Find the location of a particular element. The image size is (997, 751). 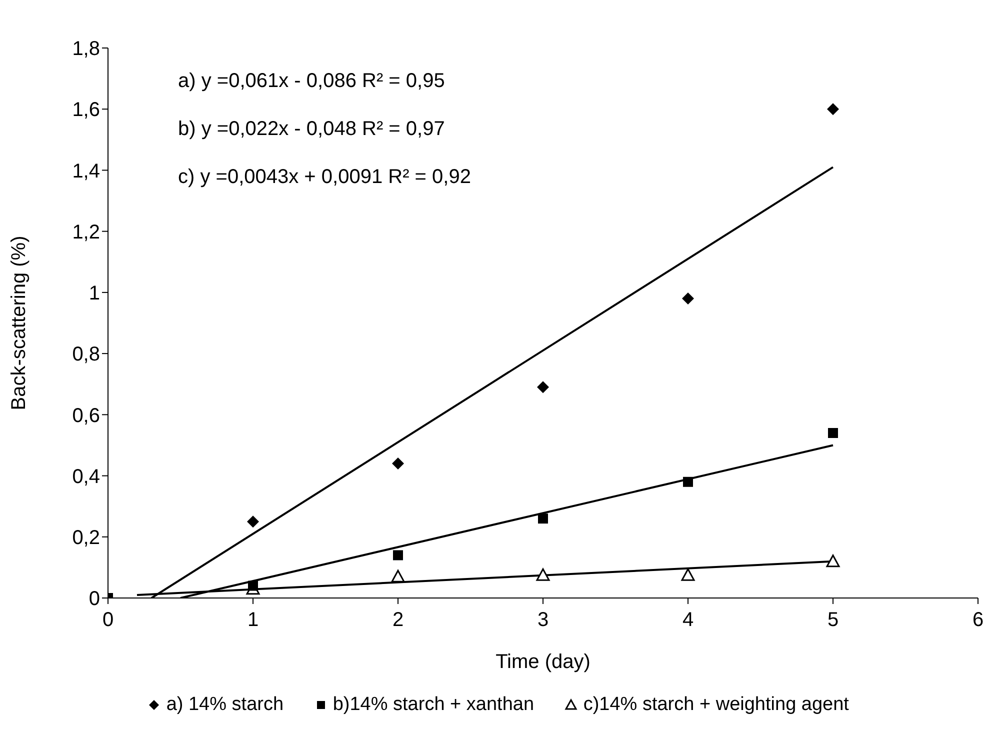

y-tick-label: 1,6 is located at coordinates (86, 110).